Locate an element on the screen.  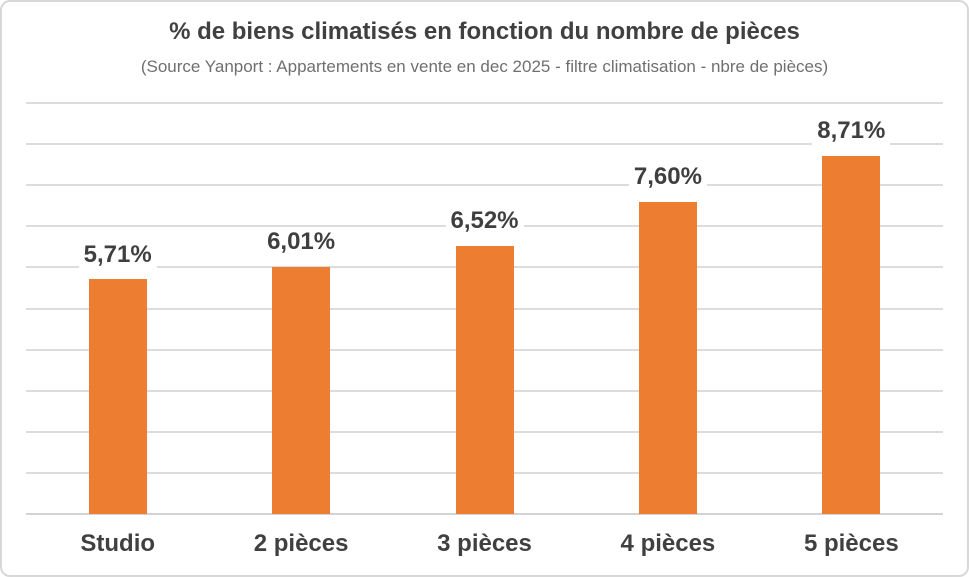
x-axis-labels: Studio 2 pièces 3 pièces 4 pièces 5 pièces is located at coordinates (484, 544).